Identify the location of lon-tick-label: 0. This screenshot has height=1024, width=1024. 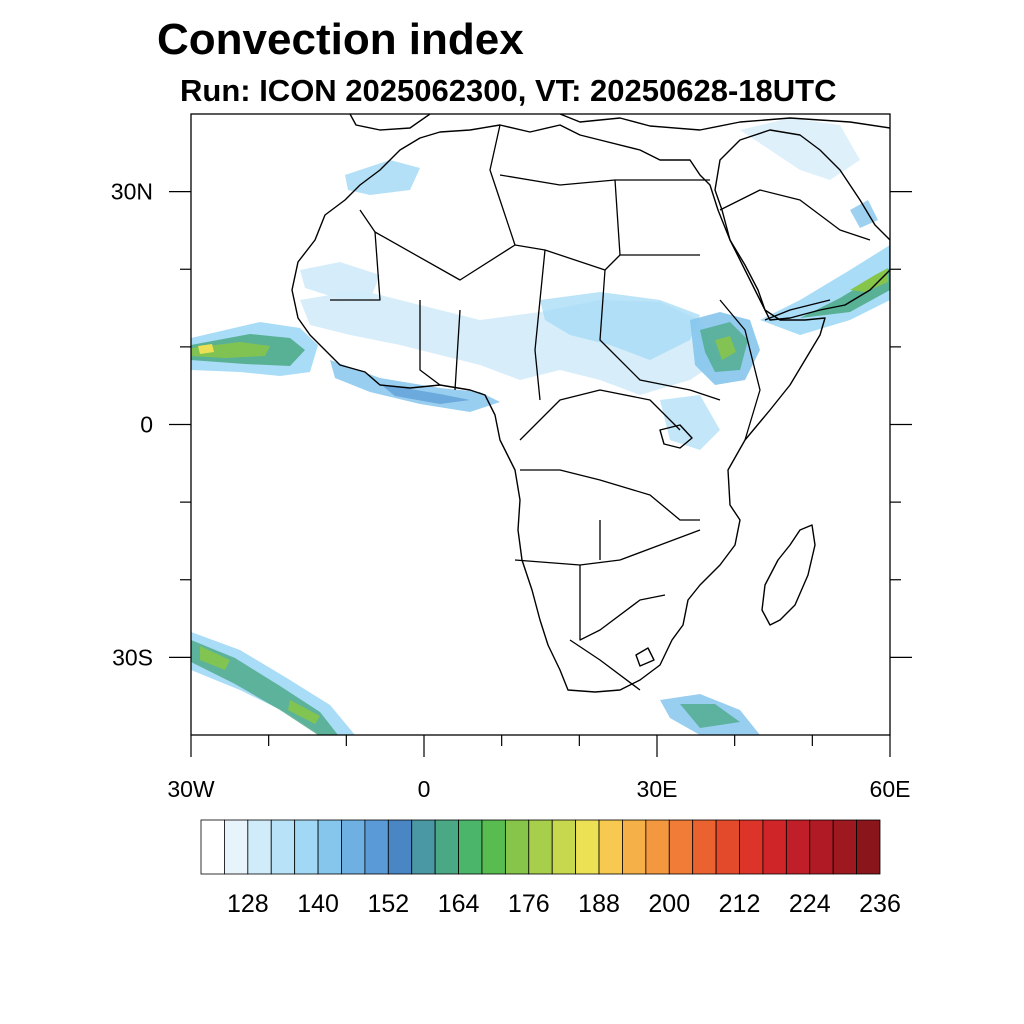
(424, 789).